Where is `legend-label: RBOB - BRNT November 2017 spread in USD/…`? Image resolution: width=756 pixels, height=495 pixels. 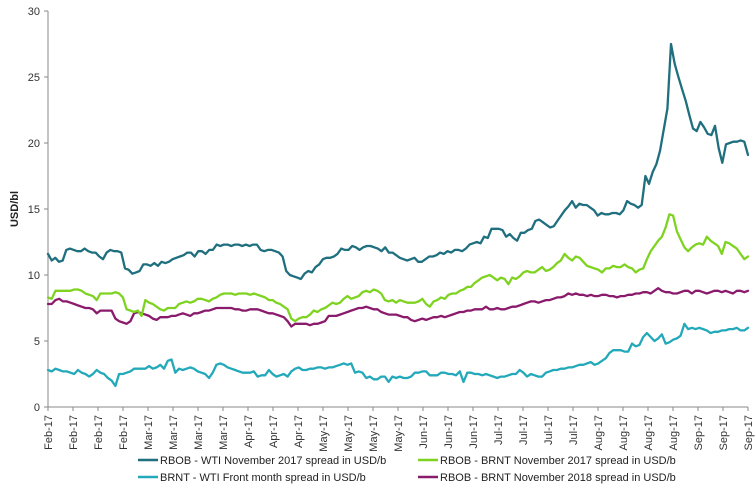 legend-label: RBOB - BRNT November 2017 spread in USD/… is located at coordinates (558, 461).